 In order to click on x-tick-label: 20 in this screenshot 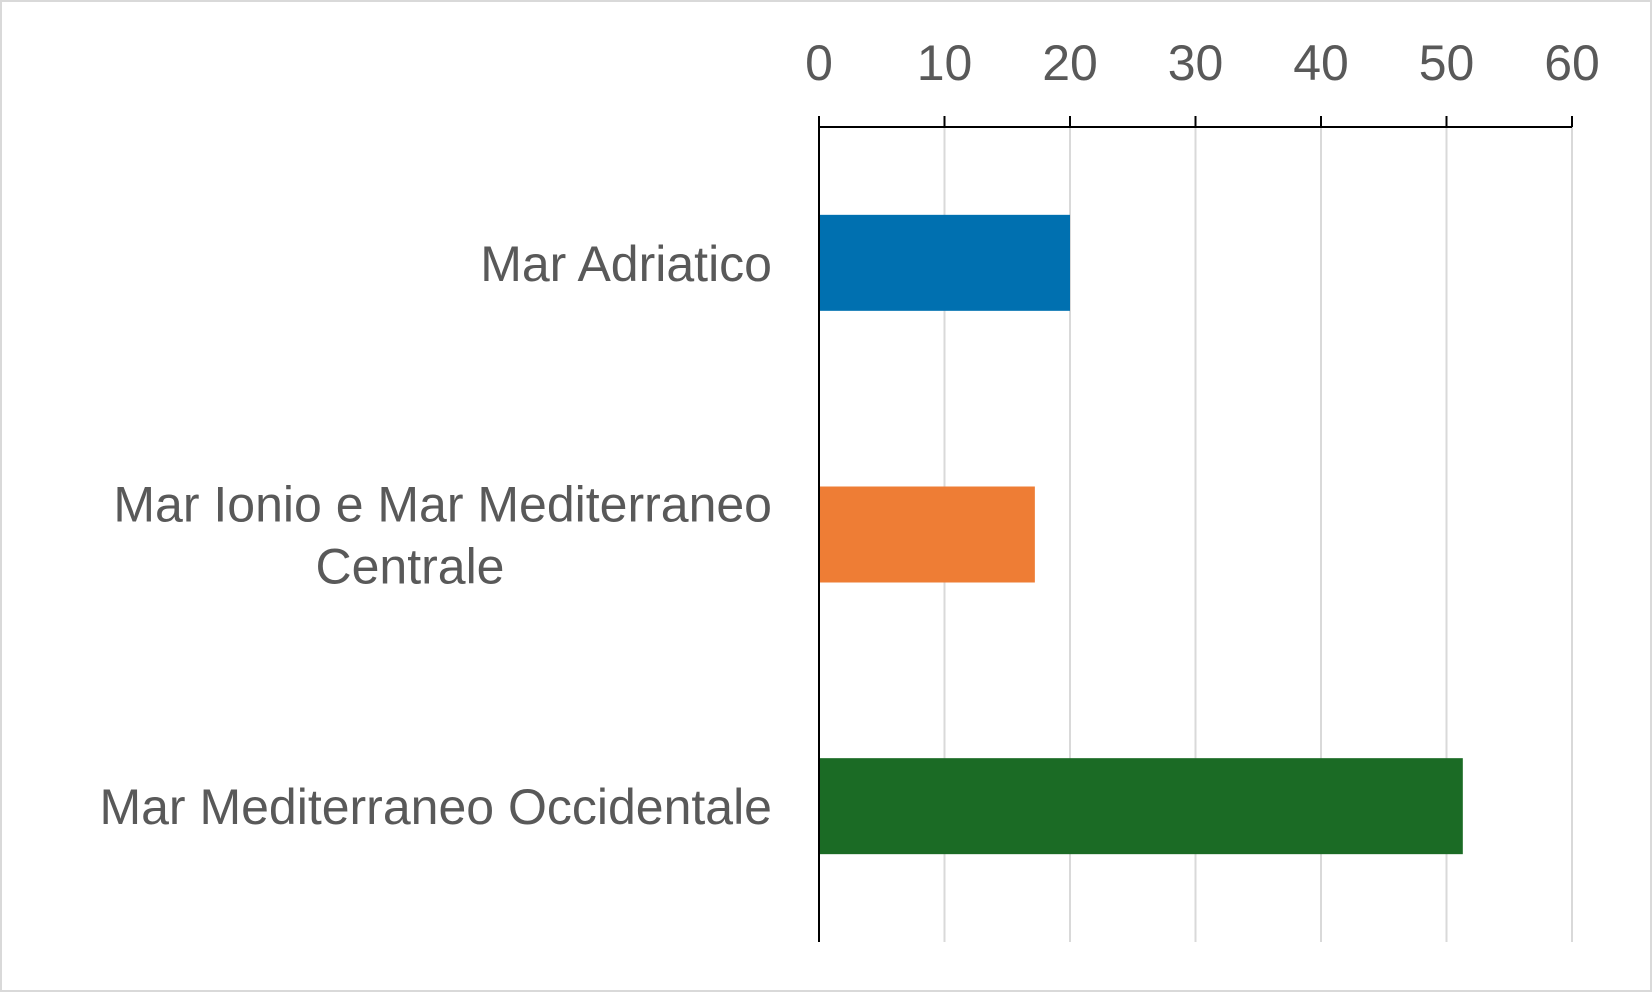, I will do `click(1070, 63)`.